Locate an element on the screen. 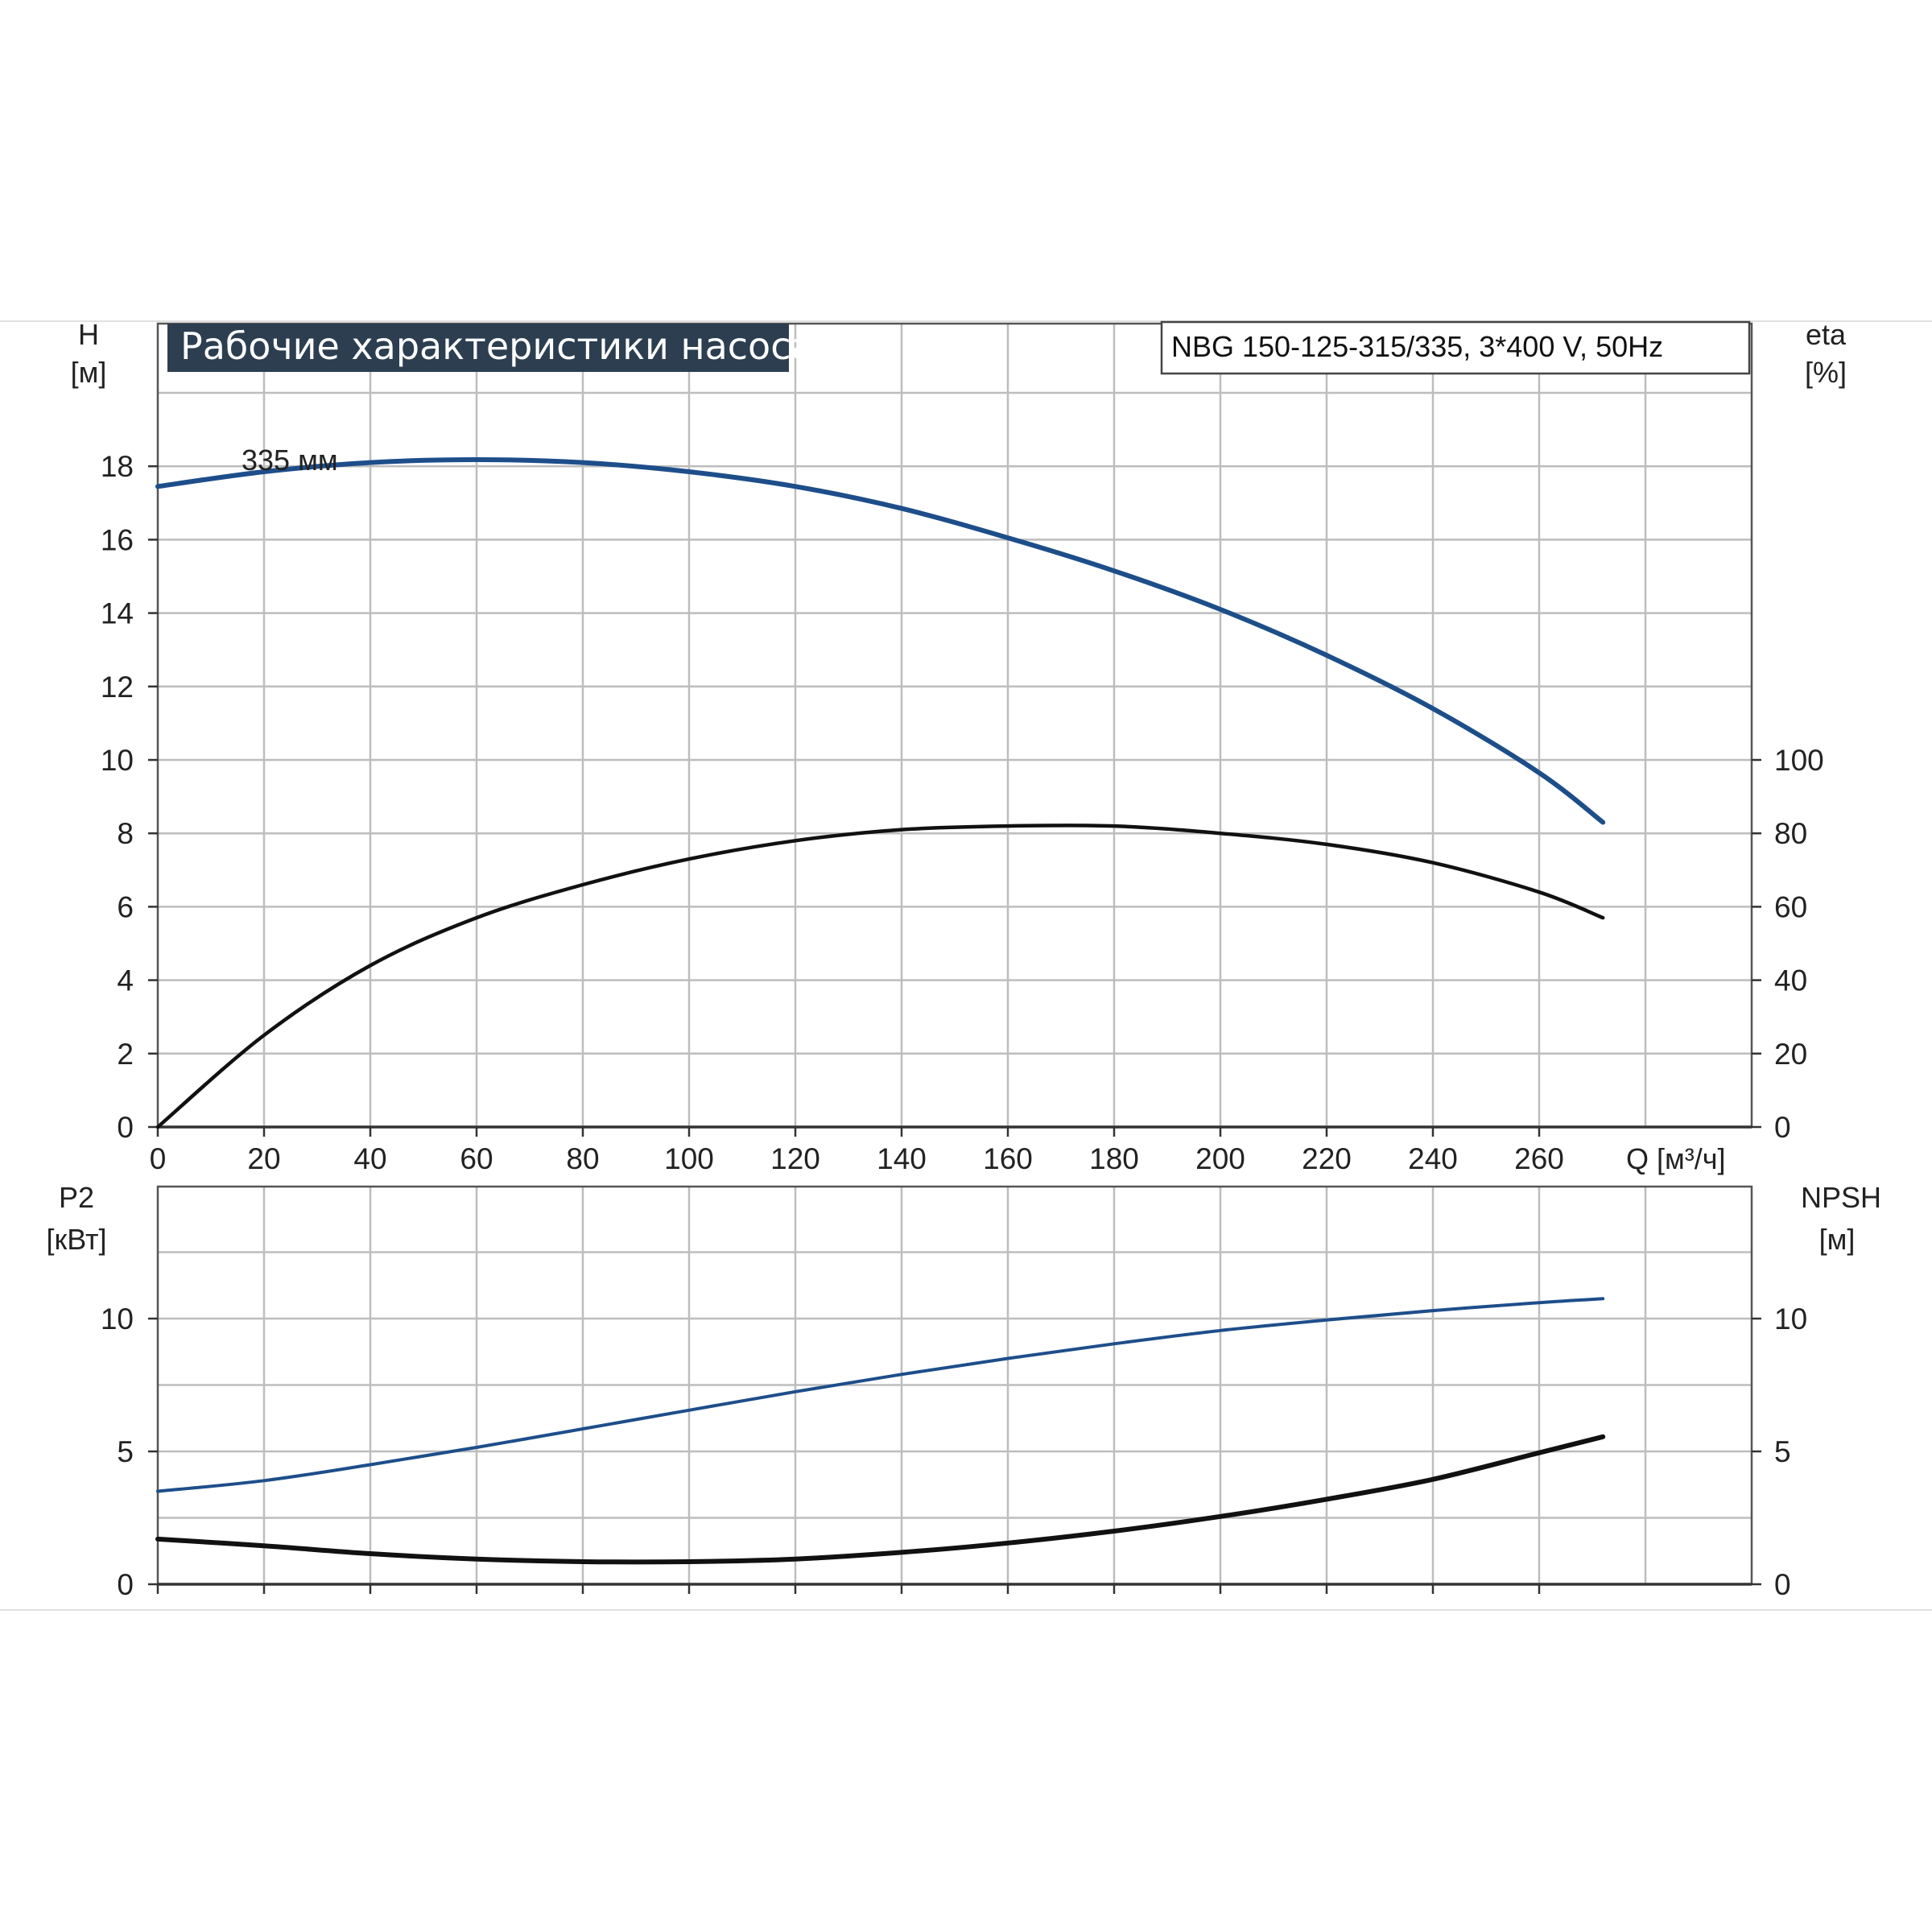 The height and width of the screenshot is (1932, 1932). h-tick-label: 4 is located at coordinates (126, 980).